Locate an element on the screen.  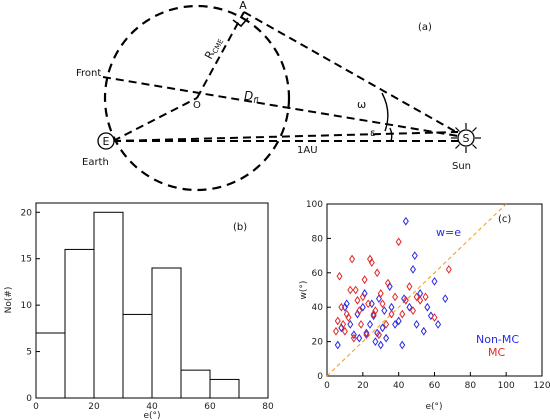
scatter-x-label: e(°) is located at coordinates (433, 407).